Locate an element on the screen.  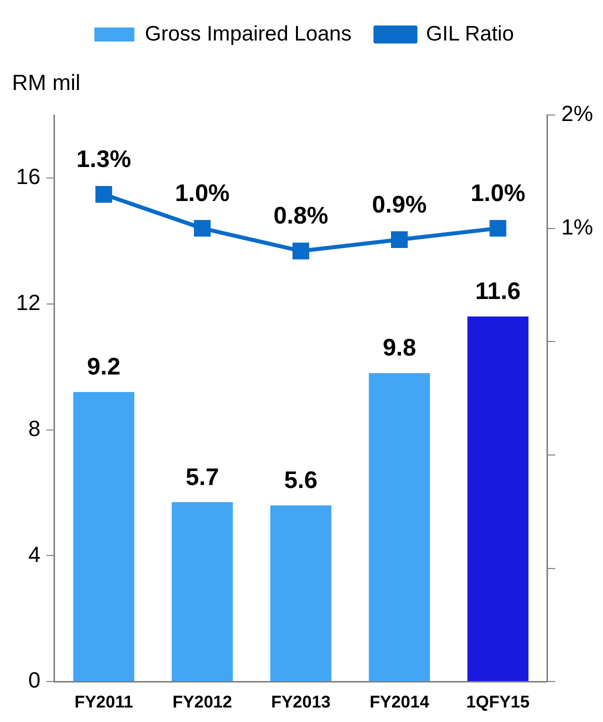
x-tick-label: 1QFY15 is located at coordinates (498, 702).